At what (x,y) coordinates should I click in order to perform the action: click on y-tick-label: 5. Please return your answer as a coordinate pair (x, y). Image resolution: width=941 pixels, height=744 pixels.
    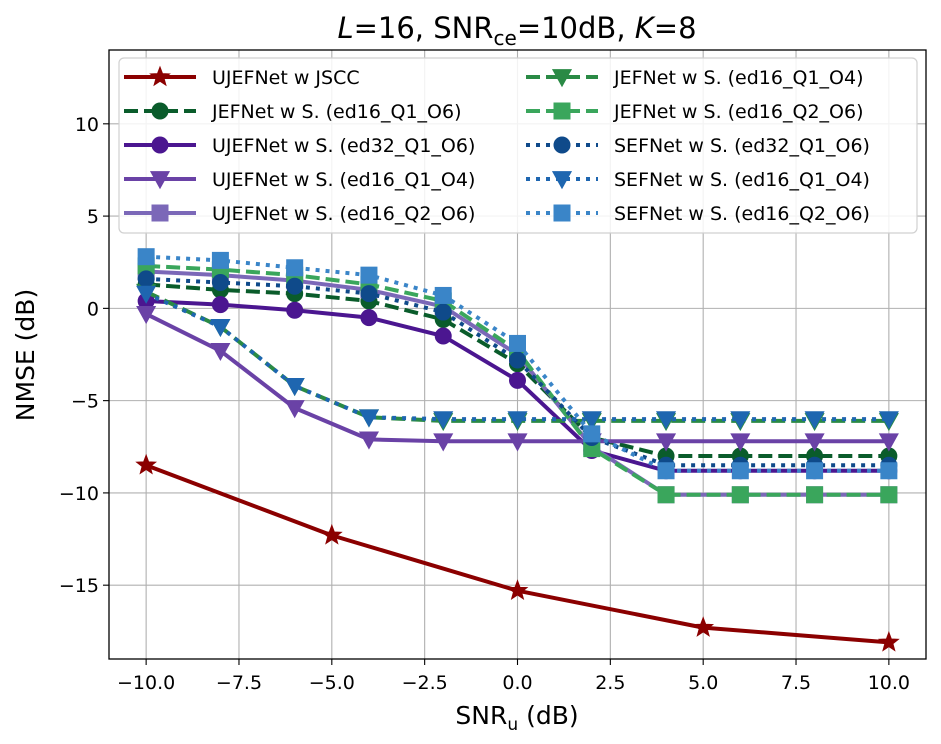
    Looking at the image, I should click on (93, 217).